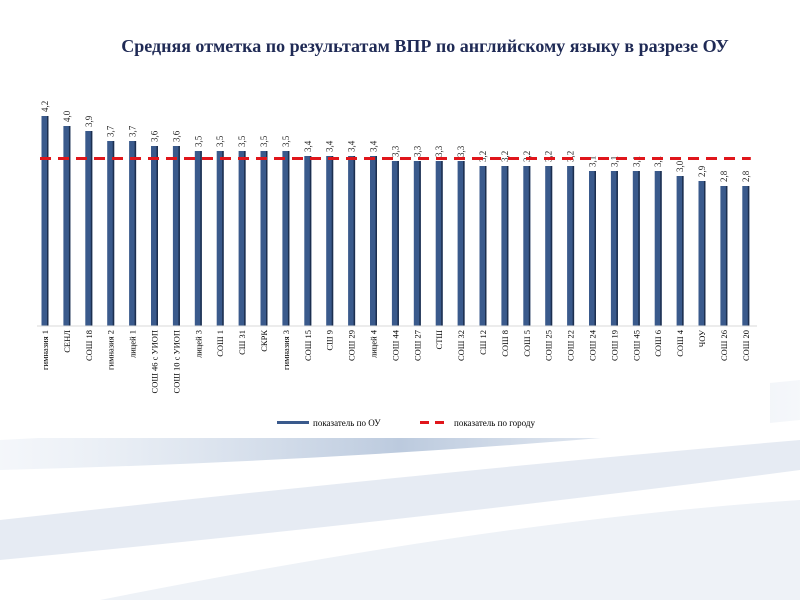  Describe the element at coordinates (746, 345) in the screenshot. I see `category-label: СОШ 20` at that location.